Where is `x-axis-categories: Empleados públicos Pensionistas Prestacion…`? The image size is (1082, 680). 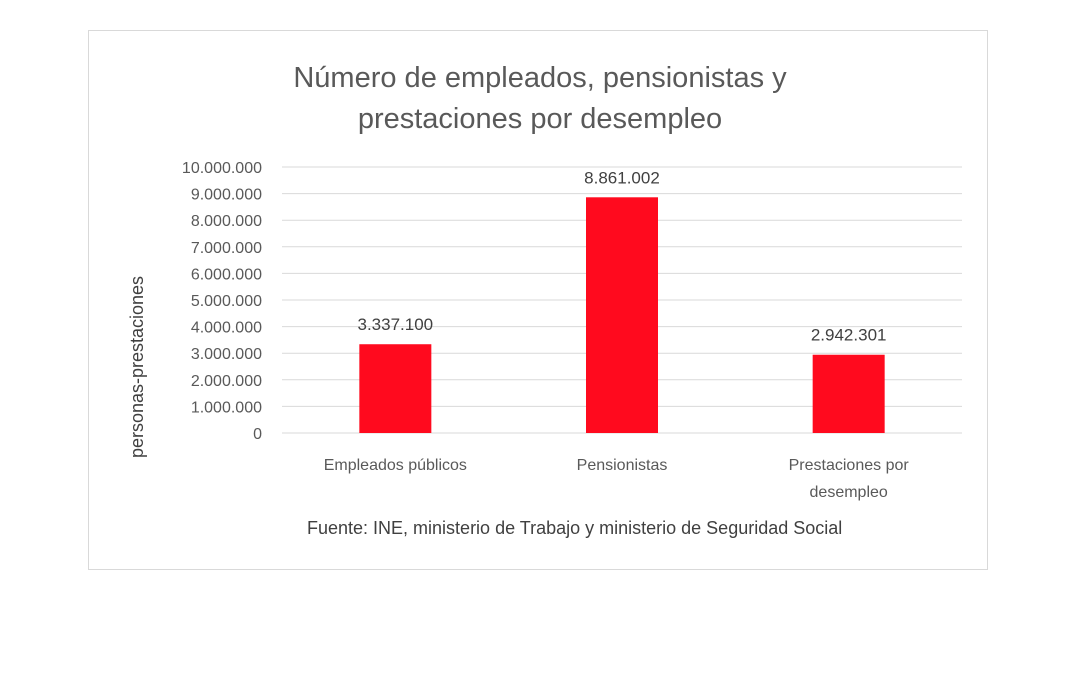
x-axis-categories: Empleados públicos Pensionistas Prestacion… is located at coordinates (617, 479).